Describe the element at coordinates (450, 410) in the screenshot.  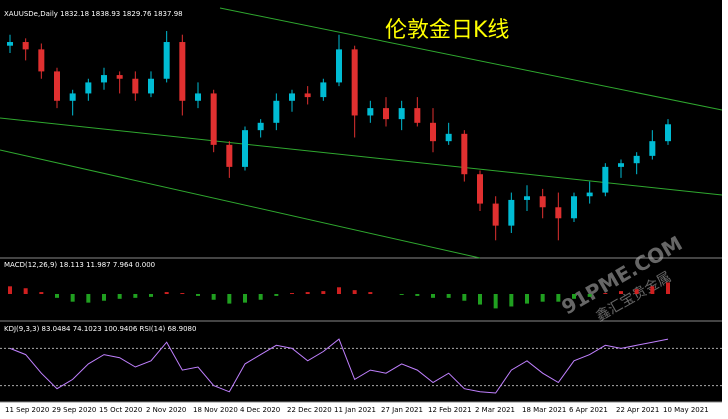
I see `x-axis-label: 12 Feb 2021` at that location.